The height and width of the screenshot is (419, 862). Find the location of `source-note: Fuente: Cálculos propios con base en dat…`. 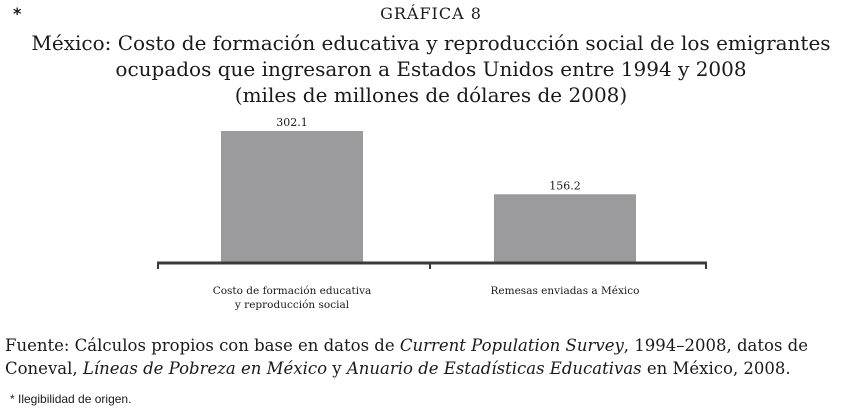

source-note: Fuente: Cálculos propios con base en dat… is located at coordinates (432, 357).